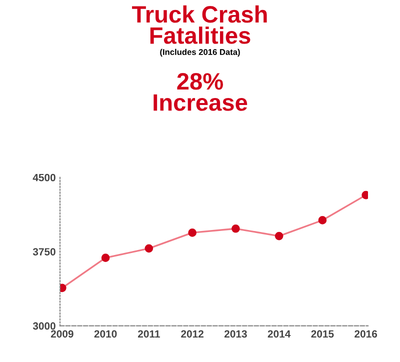  What do you see at coordinates (199, 24) in the screenshot?
I see `chart-title: Truck Crash Fatalities` at bounding box center [199, 24].